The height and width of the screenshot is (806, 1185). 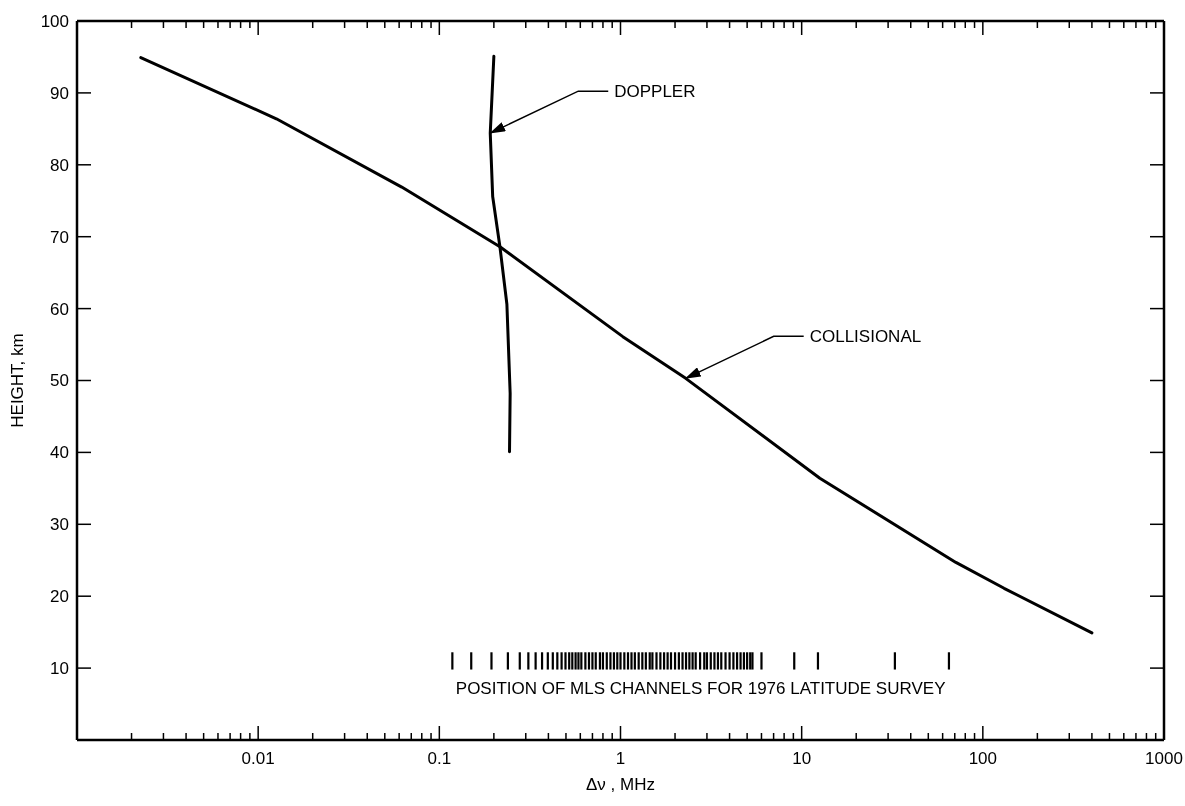 What do you see at coordinates (865, 337) in the screenshot?
I see `annotation: COLLISIONAL` at bounding box center [865, 337].